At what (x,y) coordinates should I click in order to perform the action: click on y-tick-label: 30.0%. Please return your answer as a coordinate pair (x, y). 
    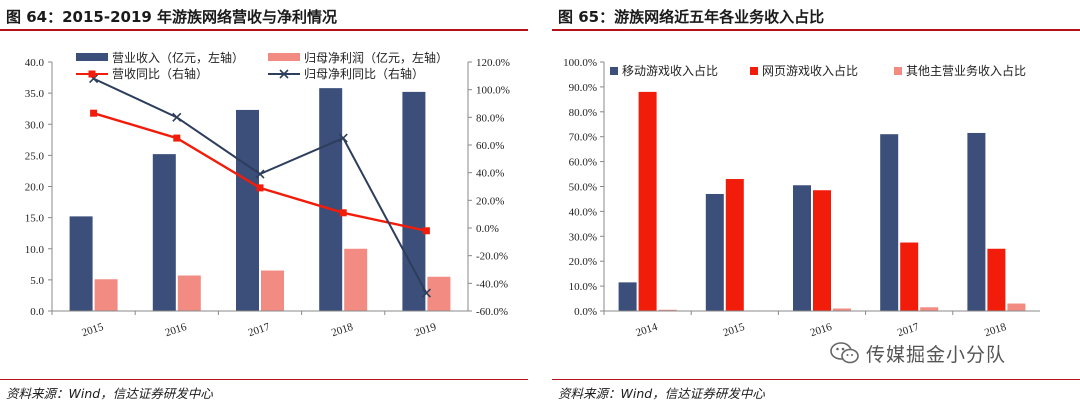
    Looking at the image, I should click on (583, 237).